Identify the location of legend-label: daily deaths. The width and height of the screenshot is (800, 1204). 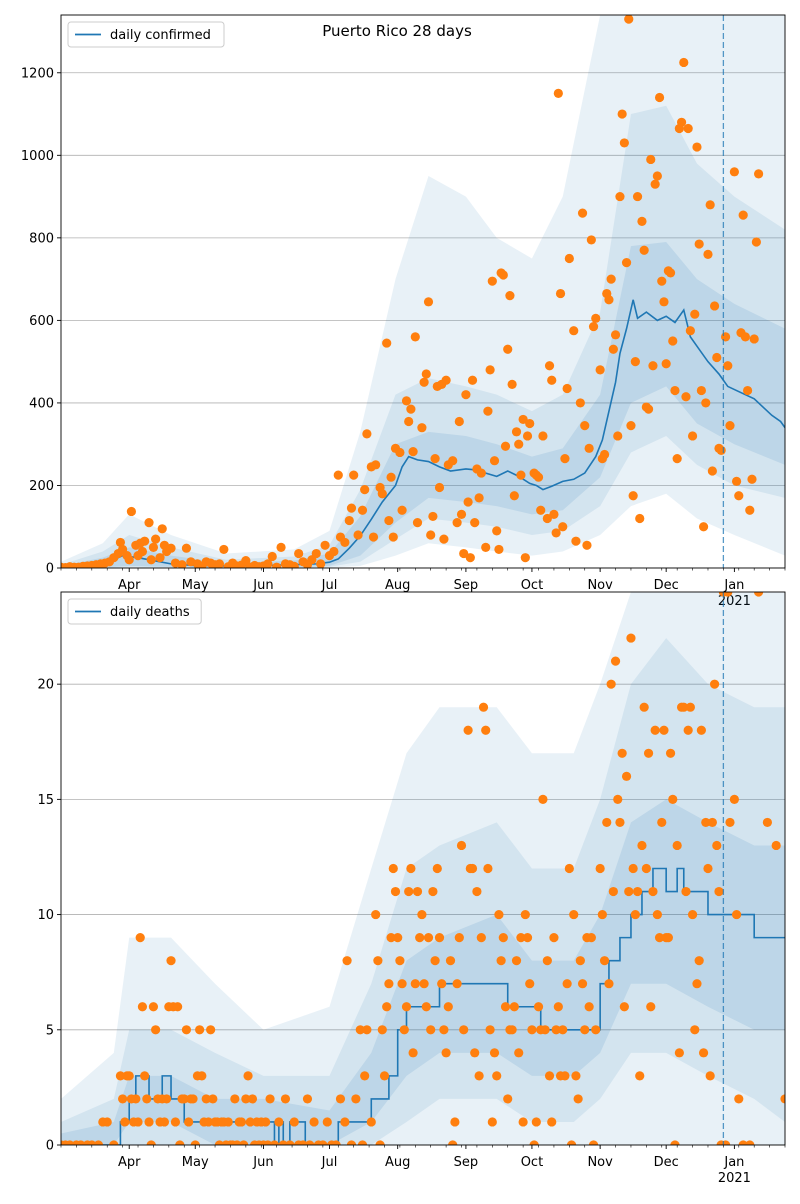
(150, 612).